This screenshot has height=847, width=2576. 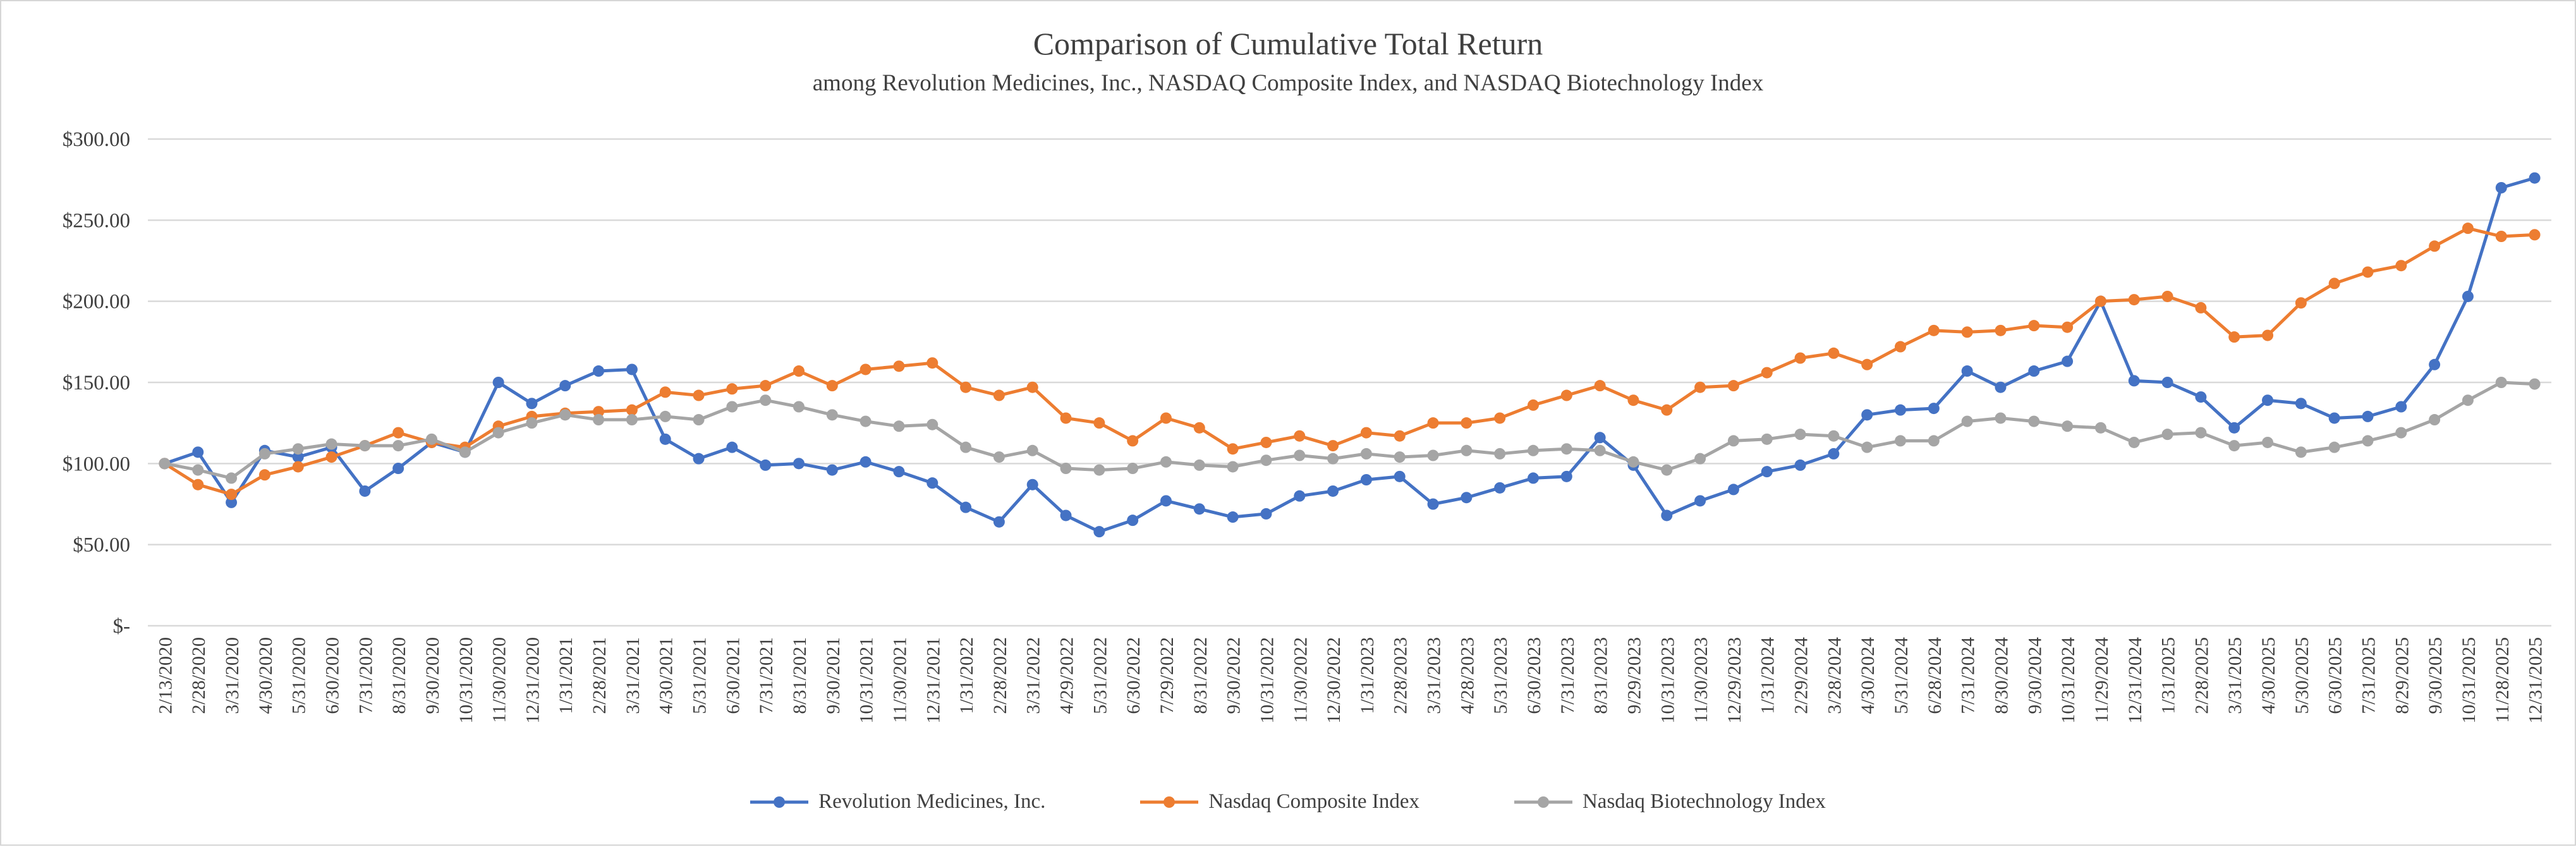 I want to click on svg-text: 5/31/2023, so click(x=1500, y=675).